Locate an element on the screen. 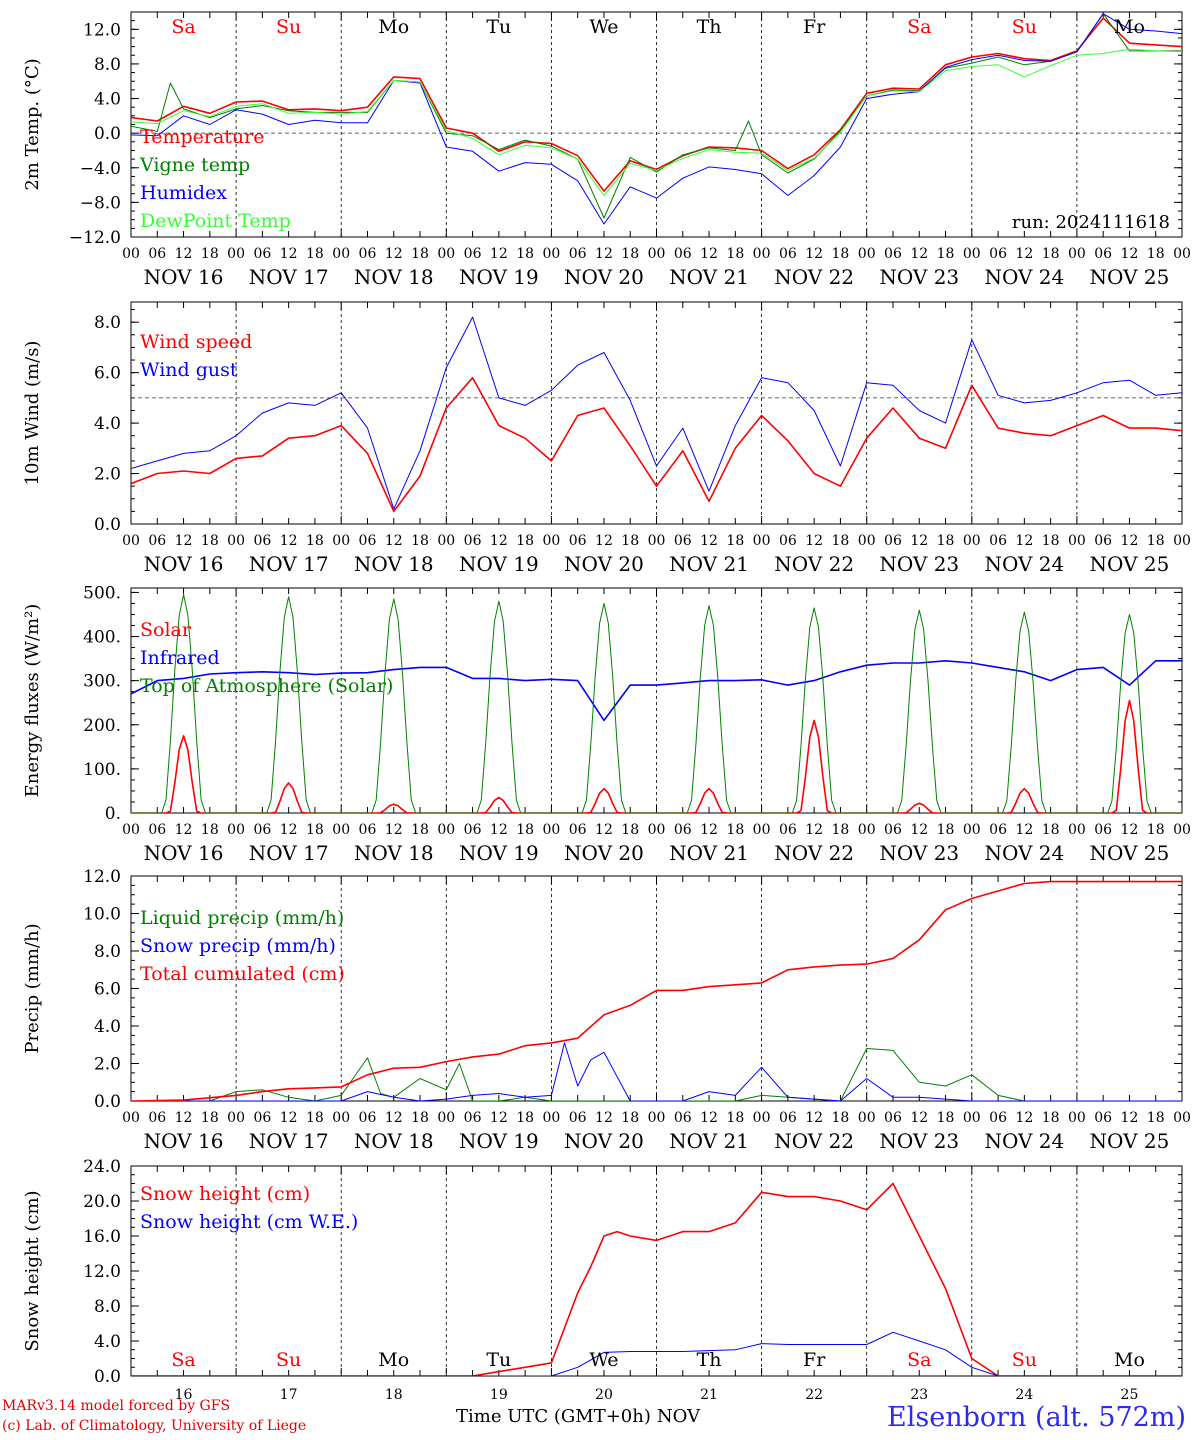 The height and width of the screenshot is (1440, 1194). series-line-humidex is located at coordinates (656, 119).